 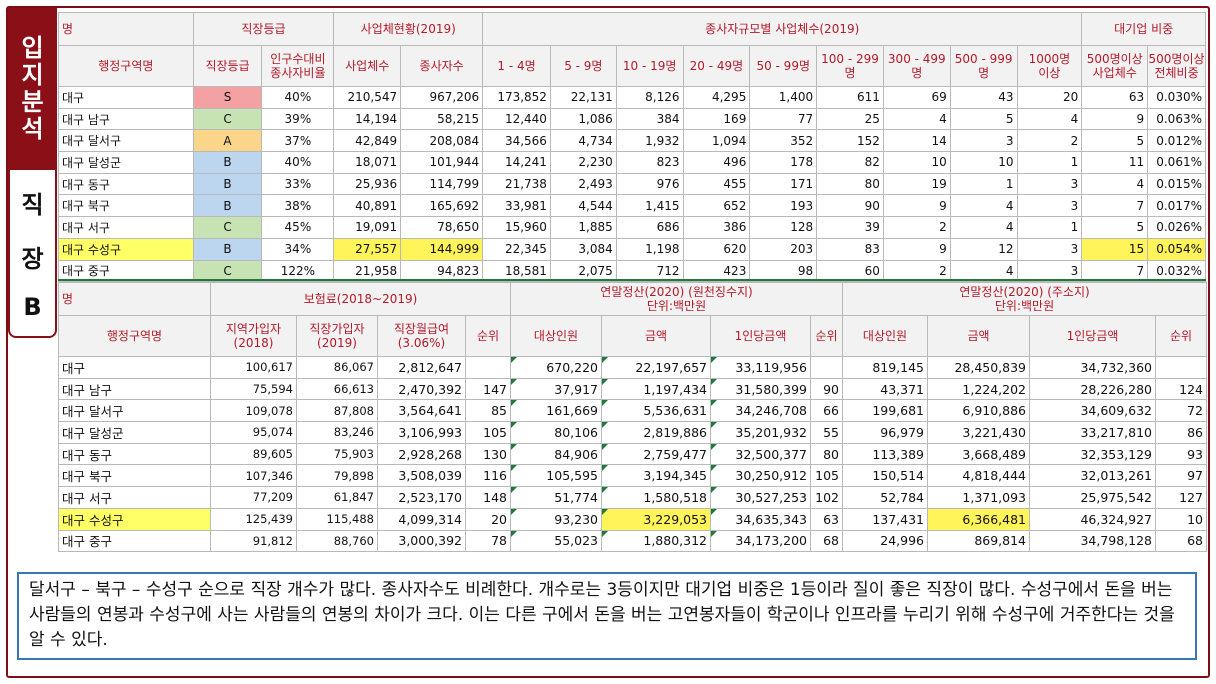 What do you see at coordinates (783, 162) in the screenshot?
I see `table-cell: 178` at bounding box center [783, 162].